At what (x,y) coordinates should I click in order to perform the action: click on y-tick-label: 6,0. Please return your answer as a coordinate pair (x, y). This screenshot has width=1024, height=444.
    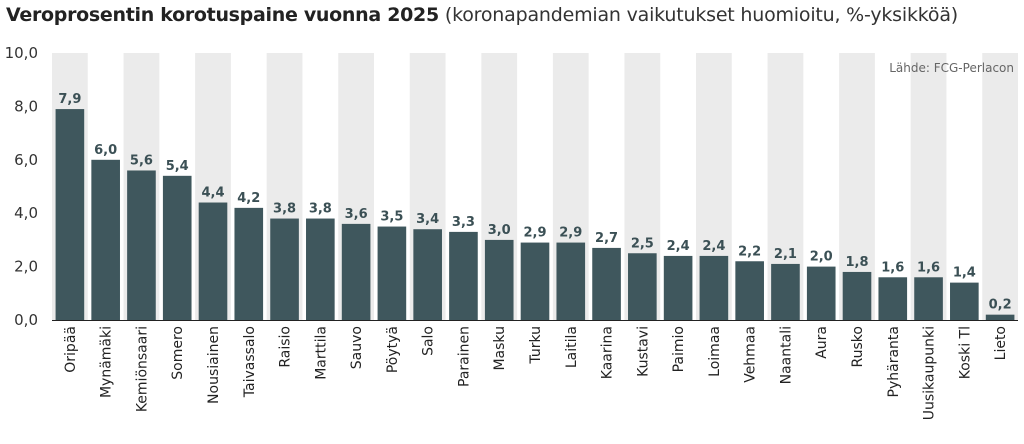
    Looking at the image, I should click on (26, 160).